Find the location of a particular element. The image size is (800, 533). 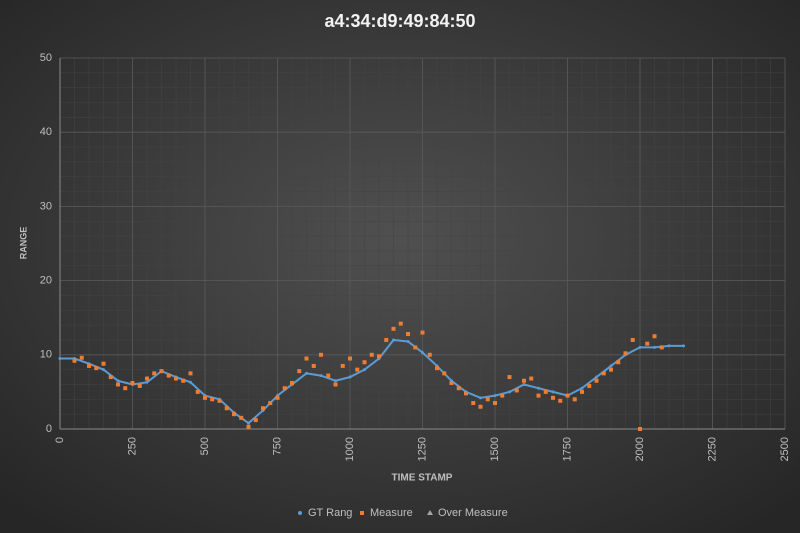

x-tick-label: 1250 is located at coordinates (422, 449).